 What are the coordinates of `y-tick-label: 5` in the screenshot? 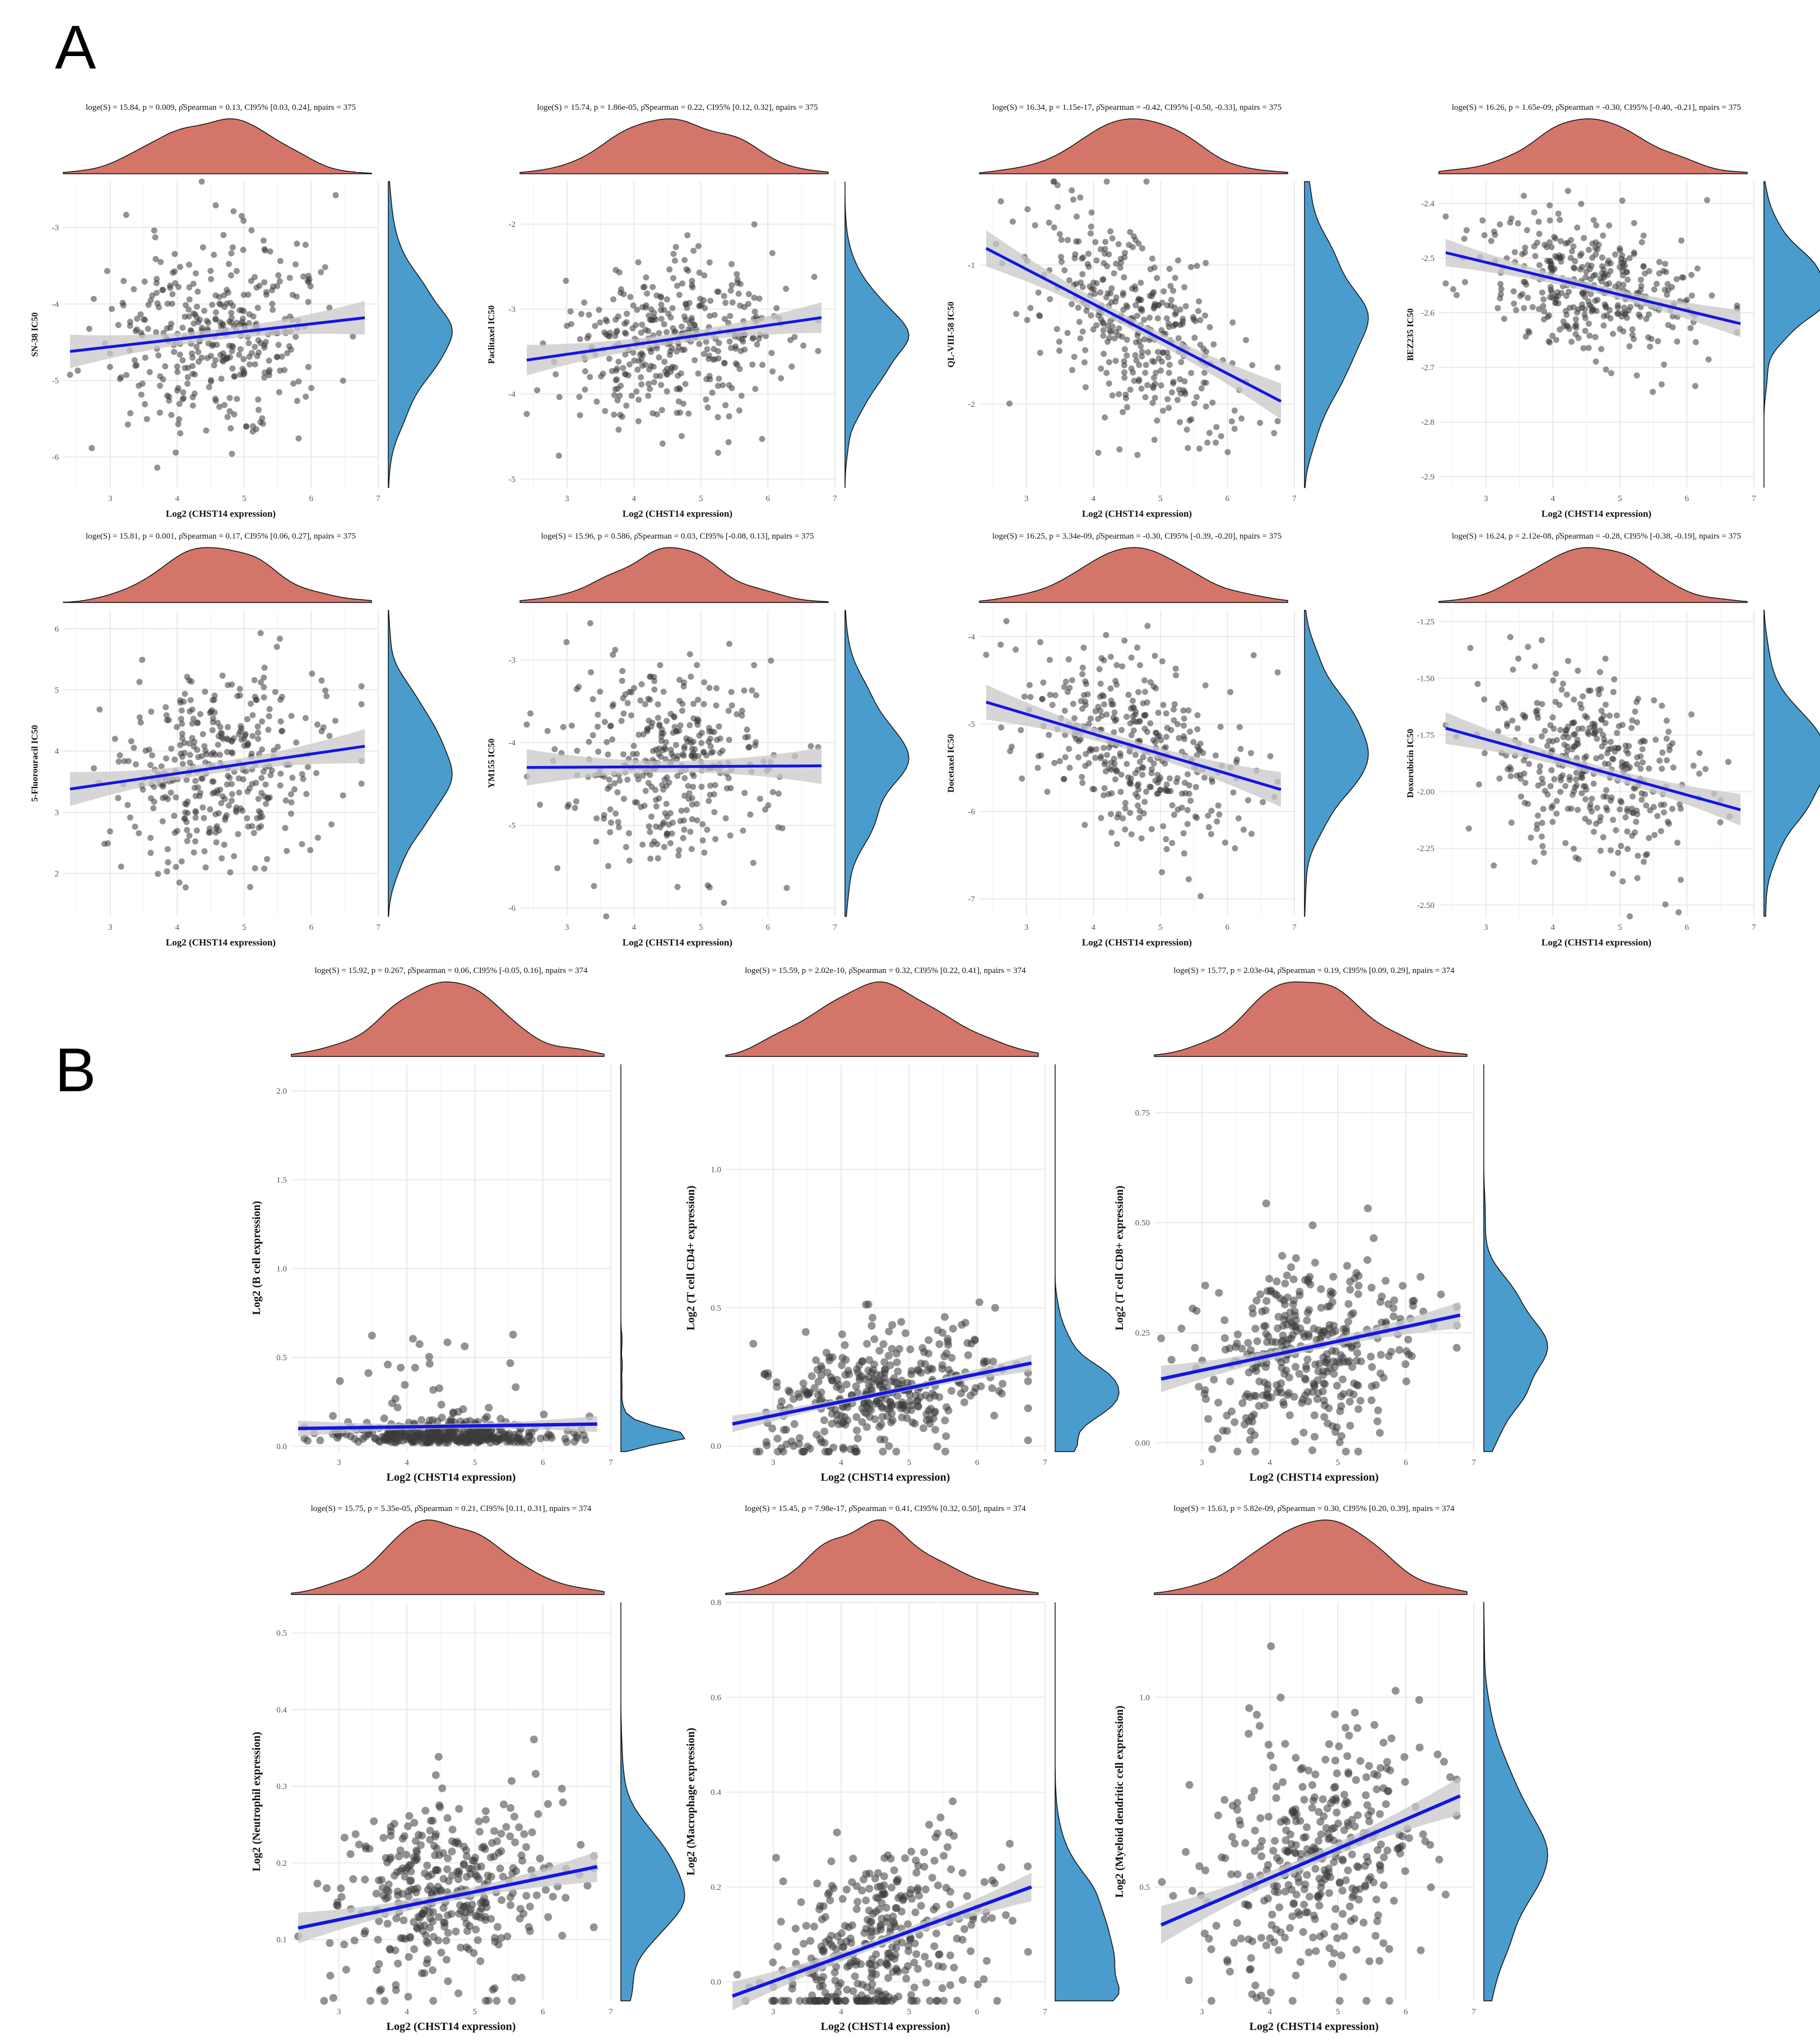 It's located at (57, 690).